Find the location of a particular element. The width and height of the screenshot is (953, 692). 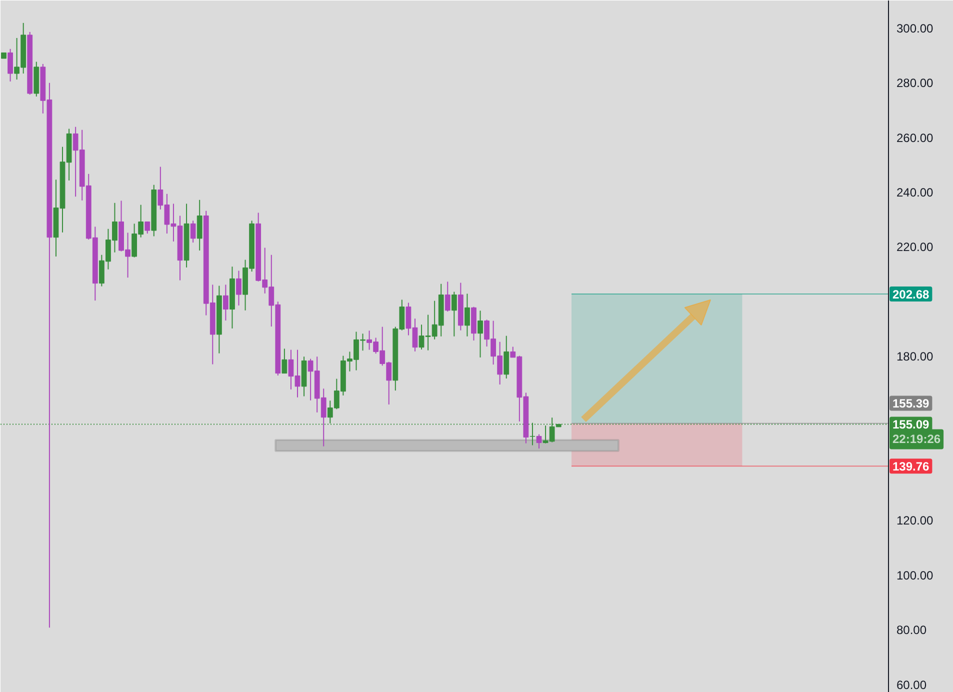

y-tick-label: 280.00 is located at coordinates (915, 83).